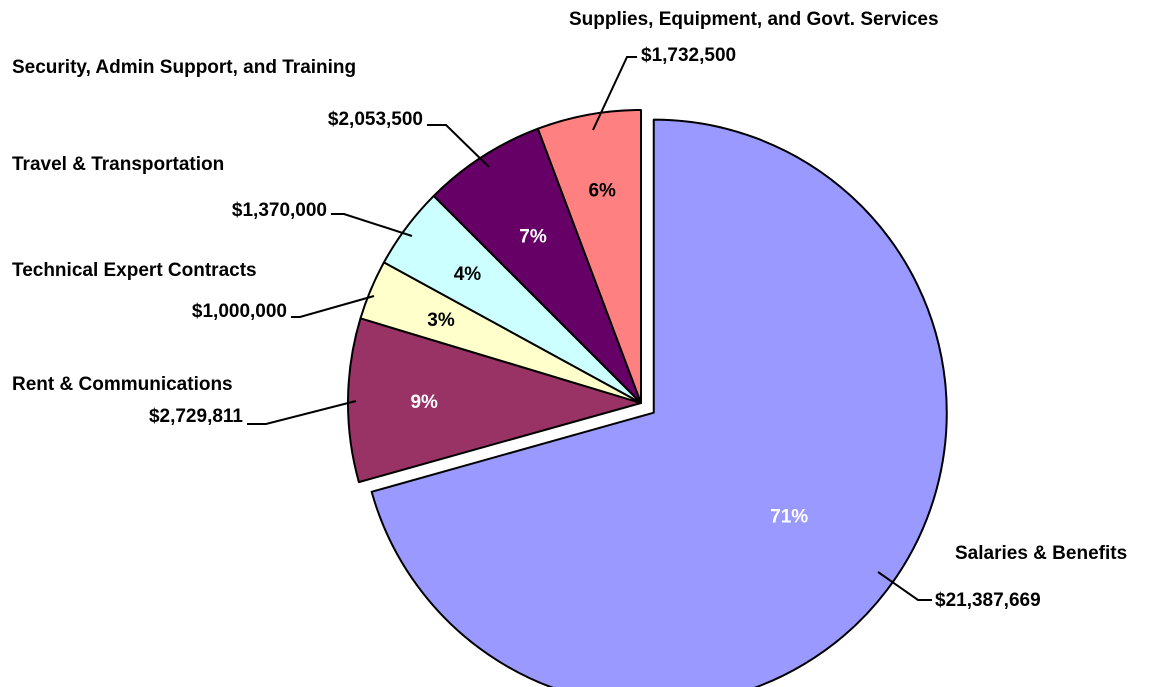  Describe the element at coordinates (1041, 553) in the screenshot. I see `category-label-1: Salaries & Benefits` at that location.